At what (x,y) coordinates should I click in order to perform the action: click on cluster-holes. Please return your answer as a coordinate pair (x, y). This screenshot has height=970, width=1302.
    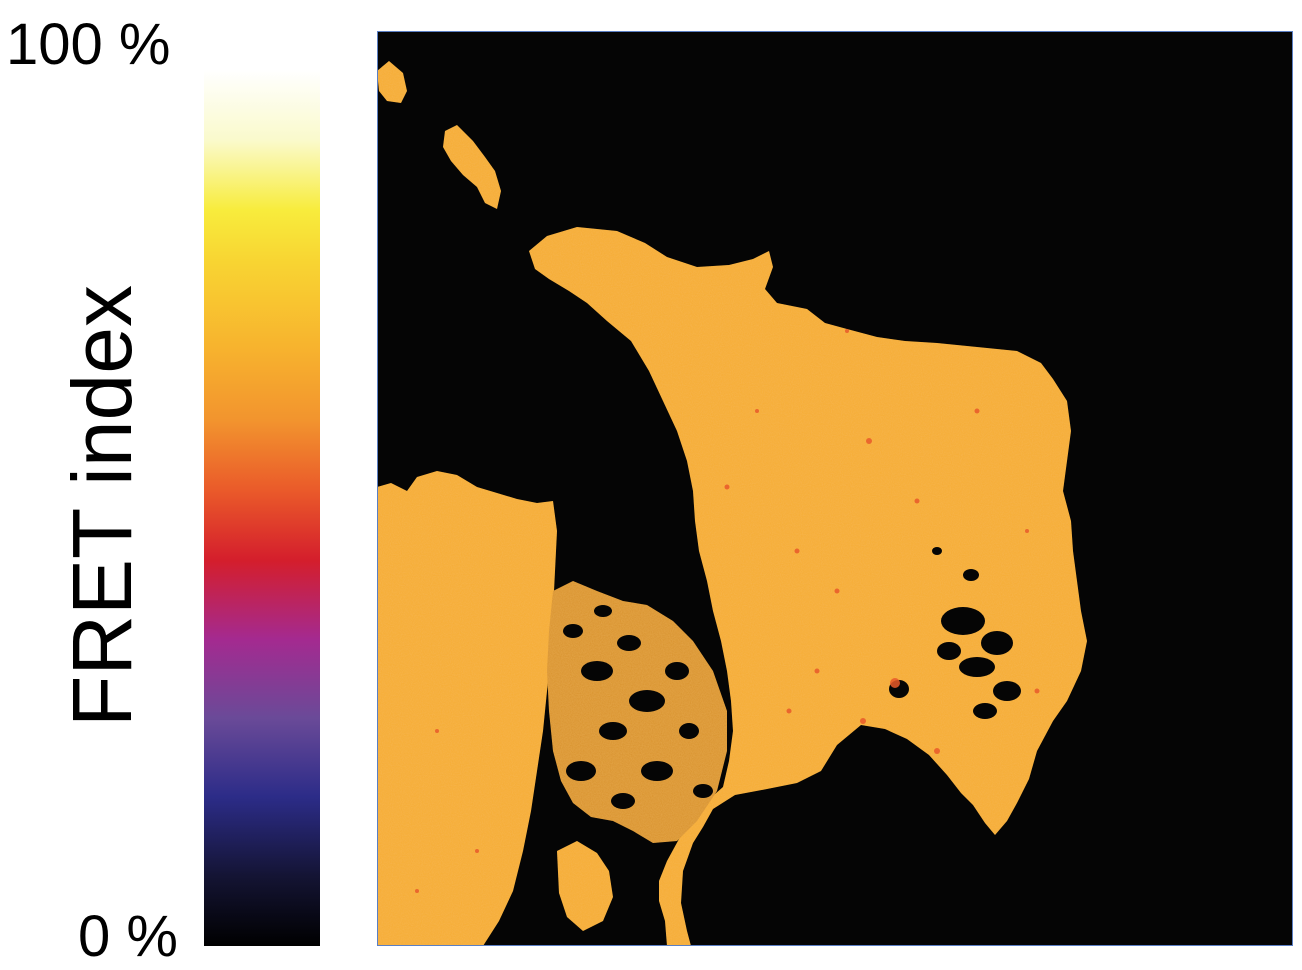
    Looking at the image, I should click on (638, 707).